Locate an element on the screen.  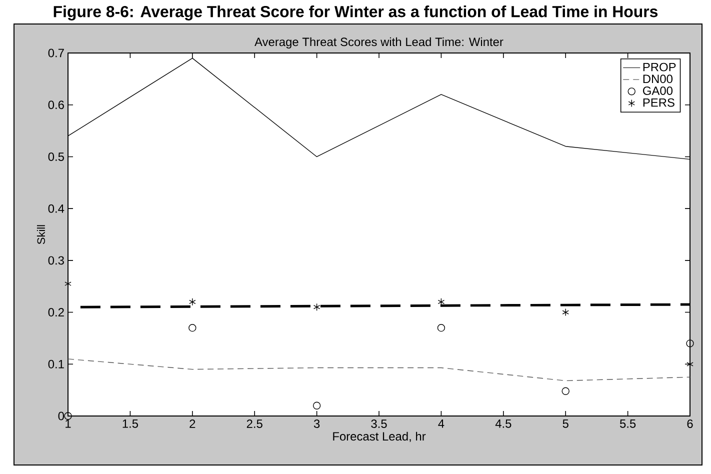
legend-label: PERS is located at coordinates (658, 102).